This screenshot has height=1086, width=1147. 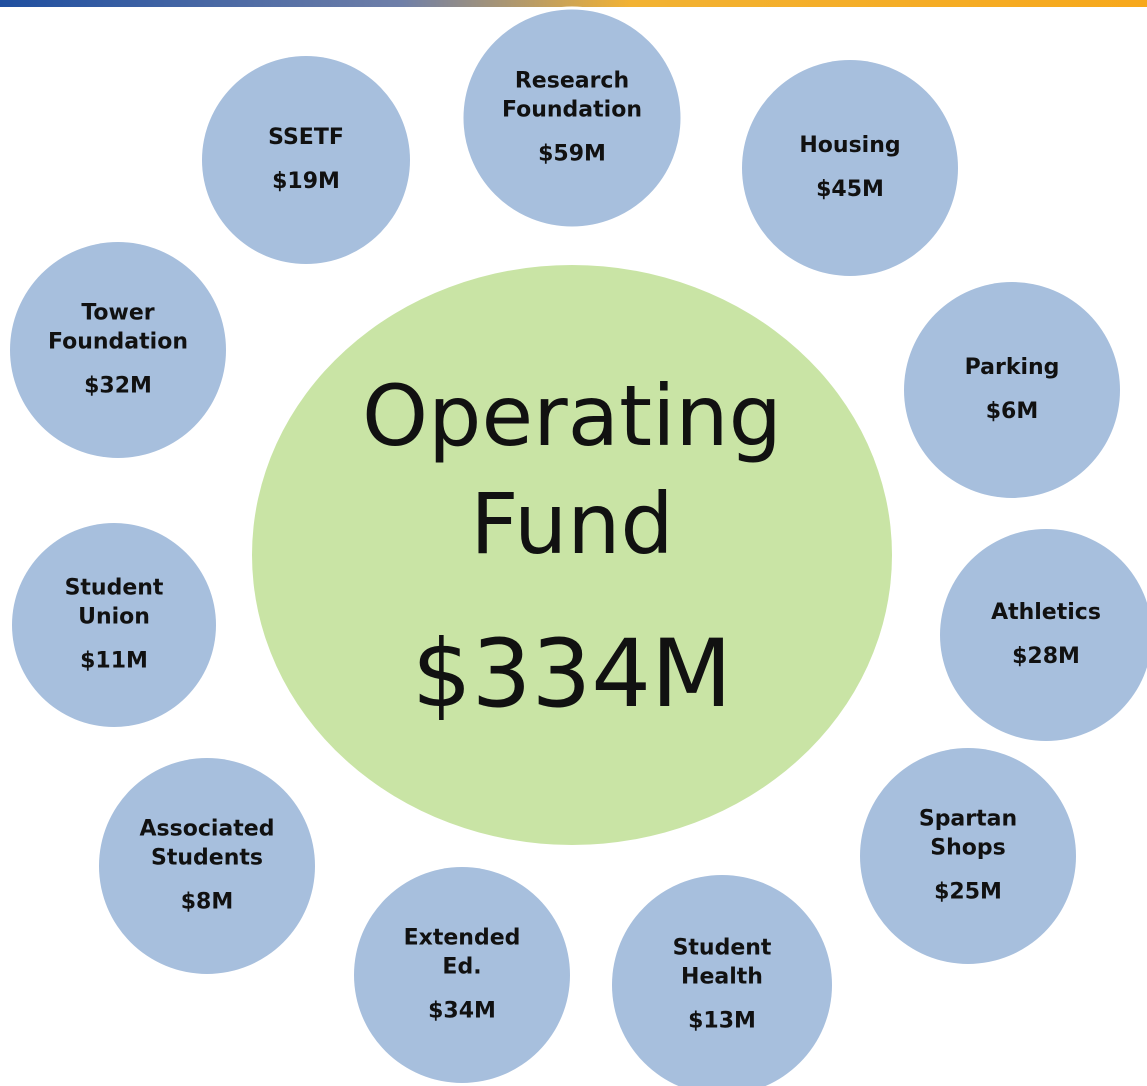 I want to click on entity-label: Associated, so click(x=207, y=829).